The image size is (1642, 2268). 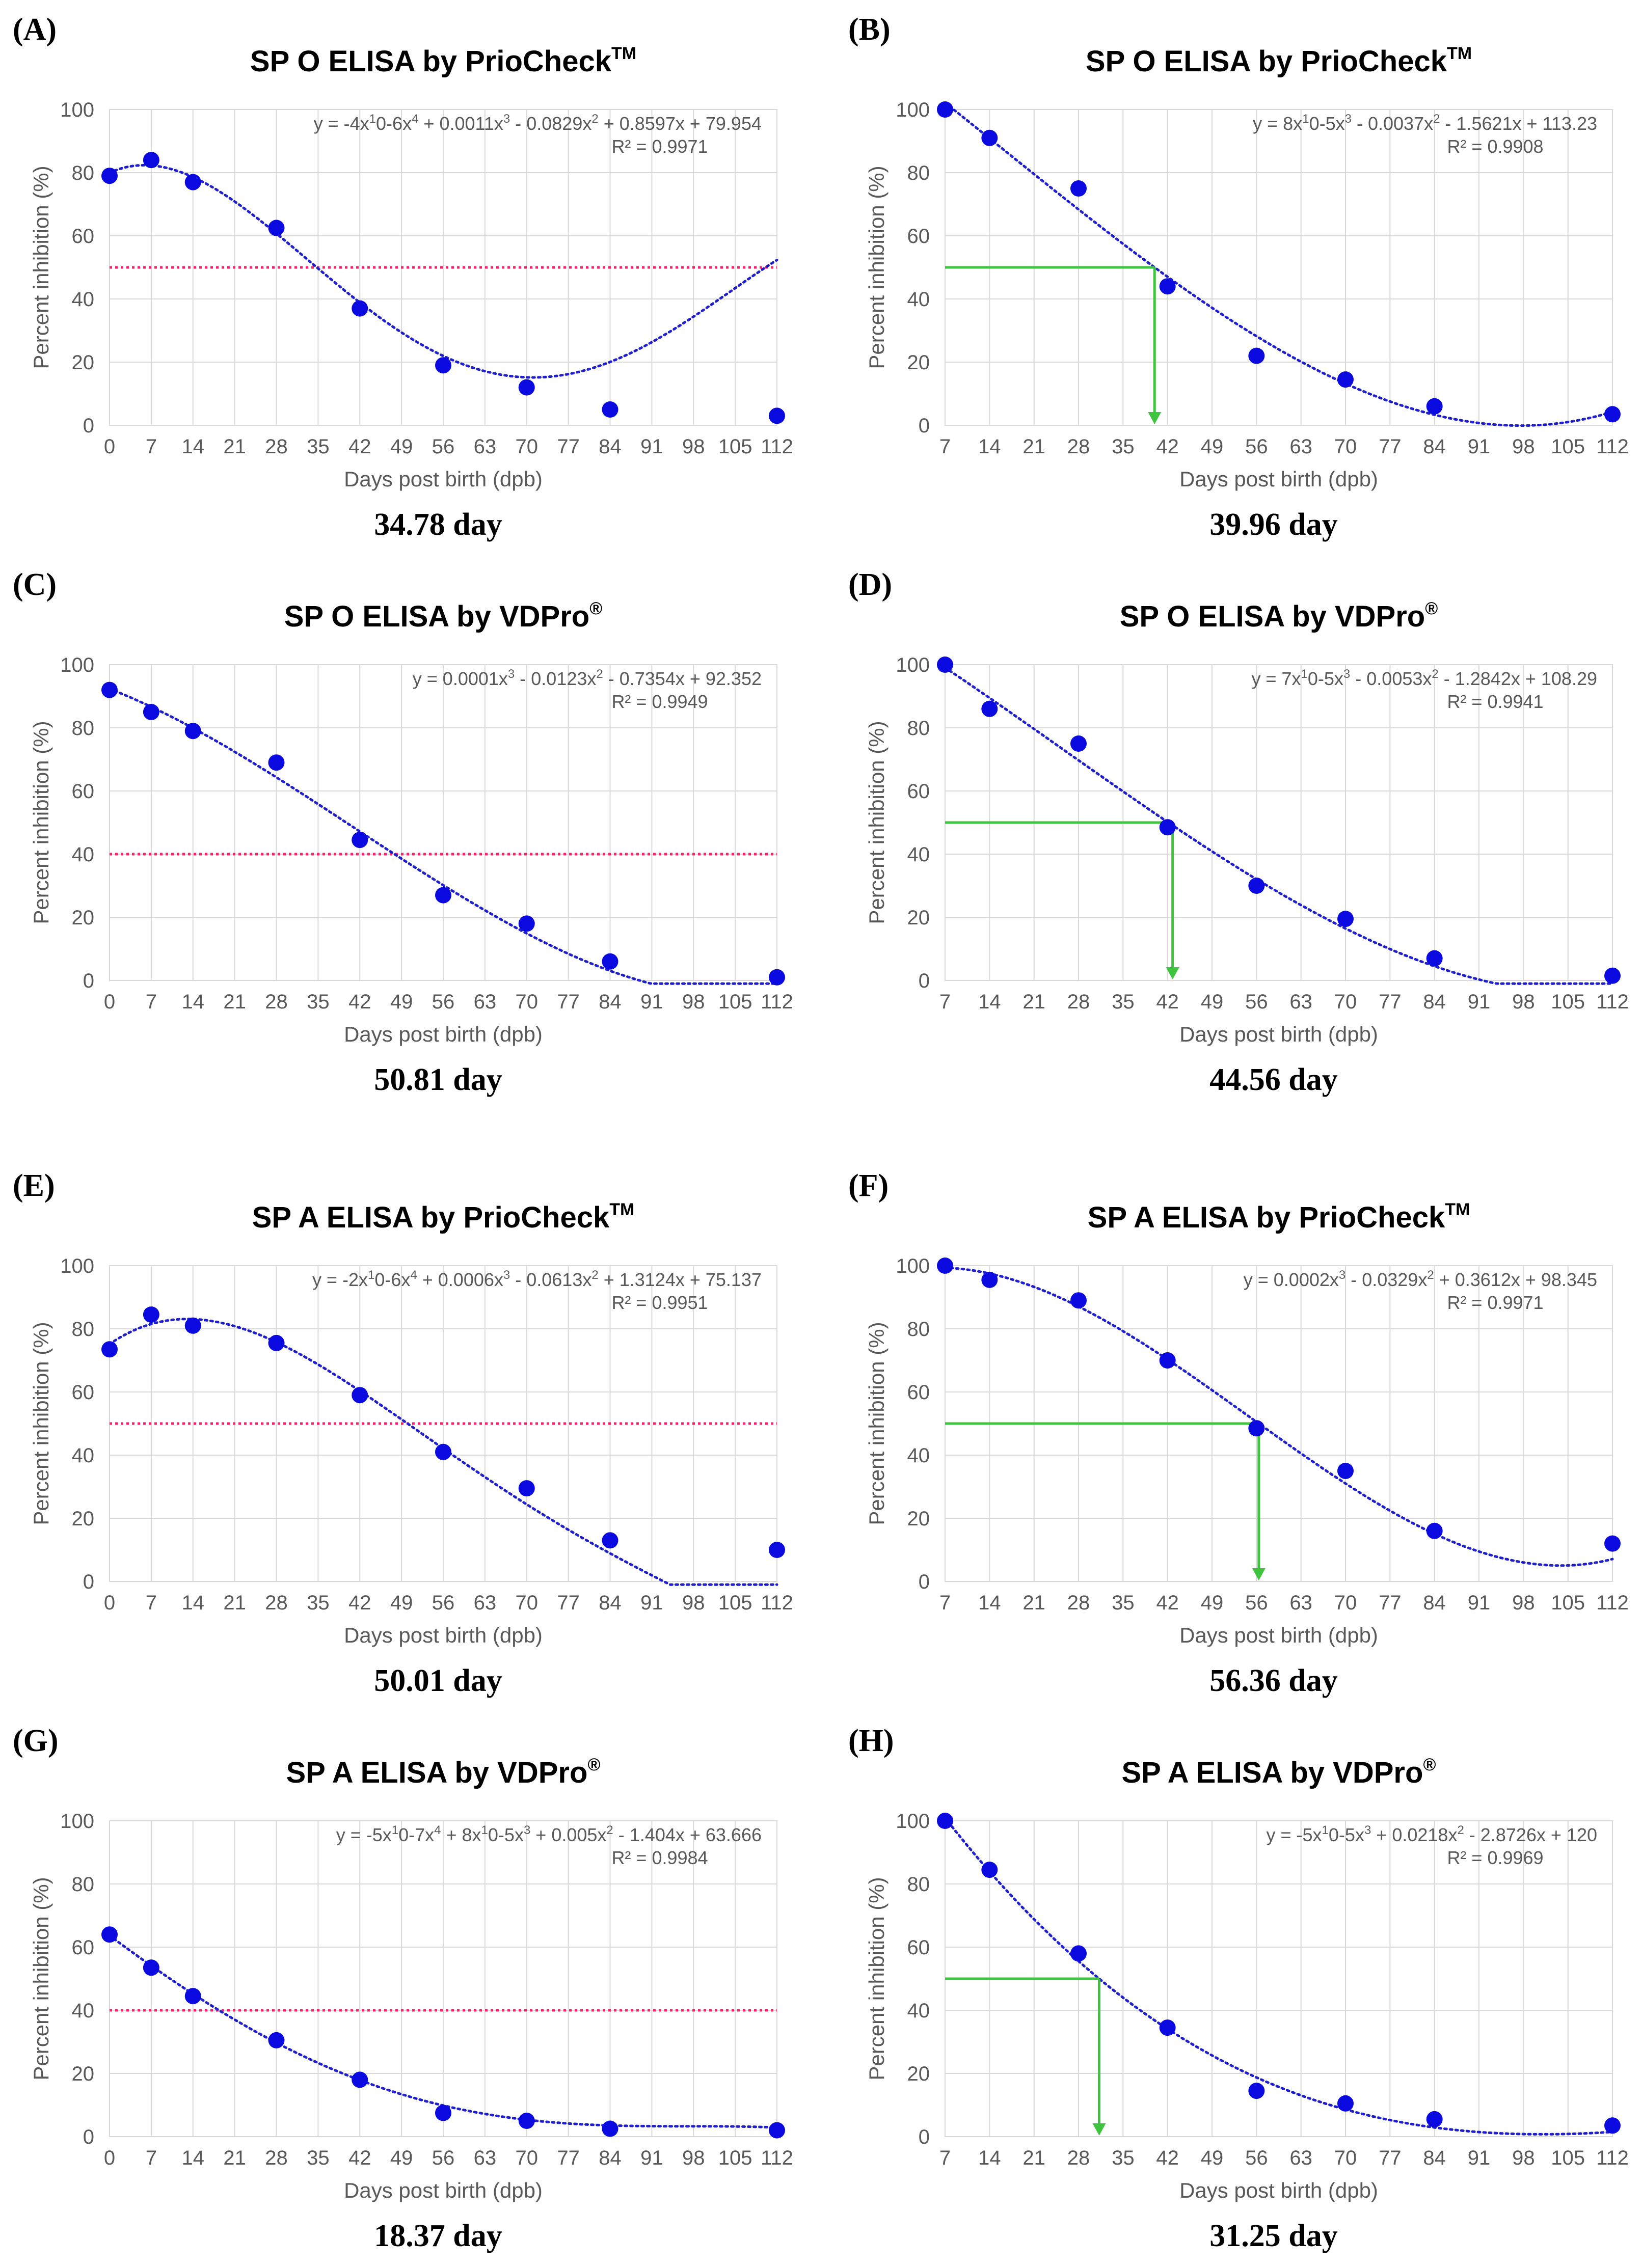 I want to click on chart-title: SP O ELISA by VDPro®, so click(x=443, y=616).